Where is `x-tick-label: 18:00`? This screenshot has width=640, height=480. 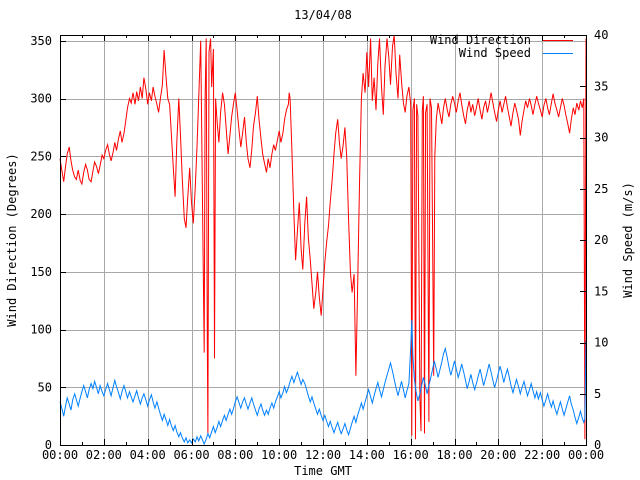 x-tick-label: 18:00 is located at coordinates (454, 455).